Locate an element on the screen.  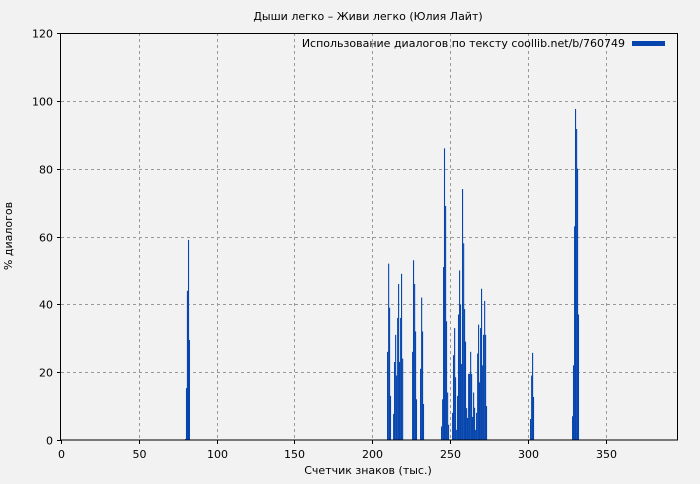
y-tick-label: 40 is located at coordinates (46, 305).